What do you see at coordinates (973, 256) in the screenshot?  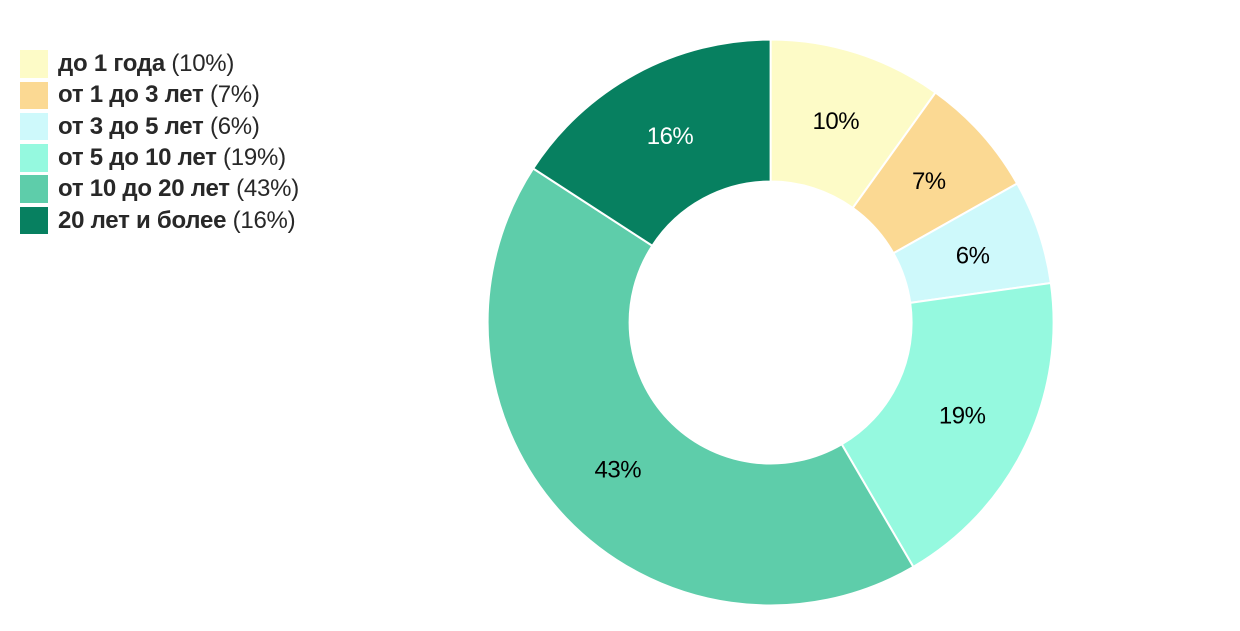 I see `svg-text: 6%` at bounding box center [973, 256].